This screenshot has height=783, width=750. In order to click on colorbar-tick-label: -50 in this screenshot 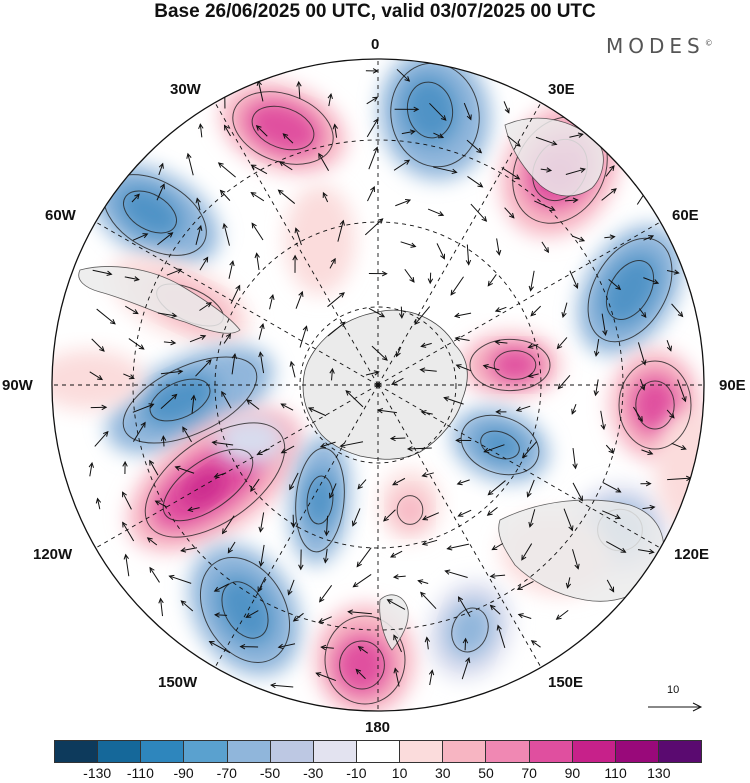, I will do `click(270, 773)`.